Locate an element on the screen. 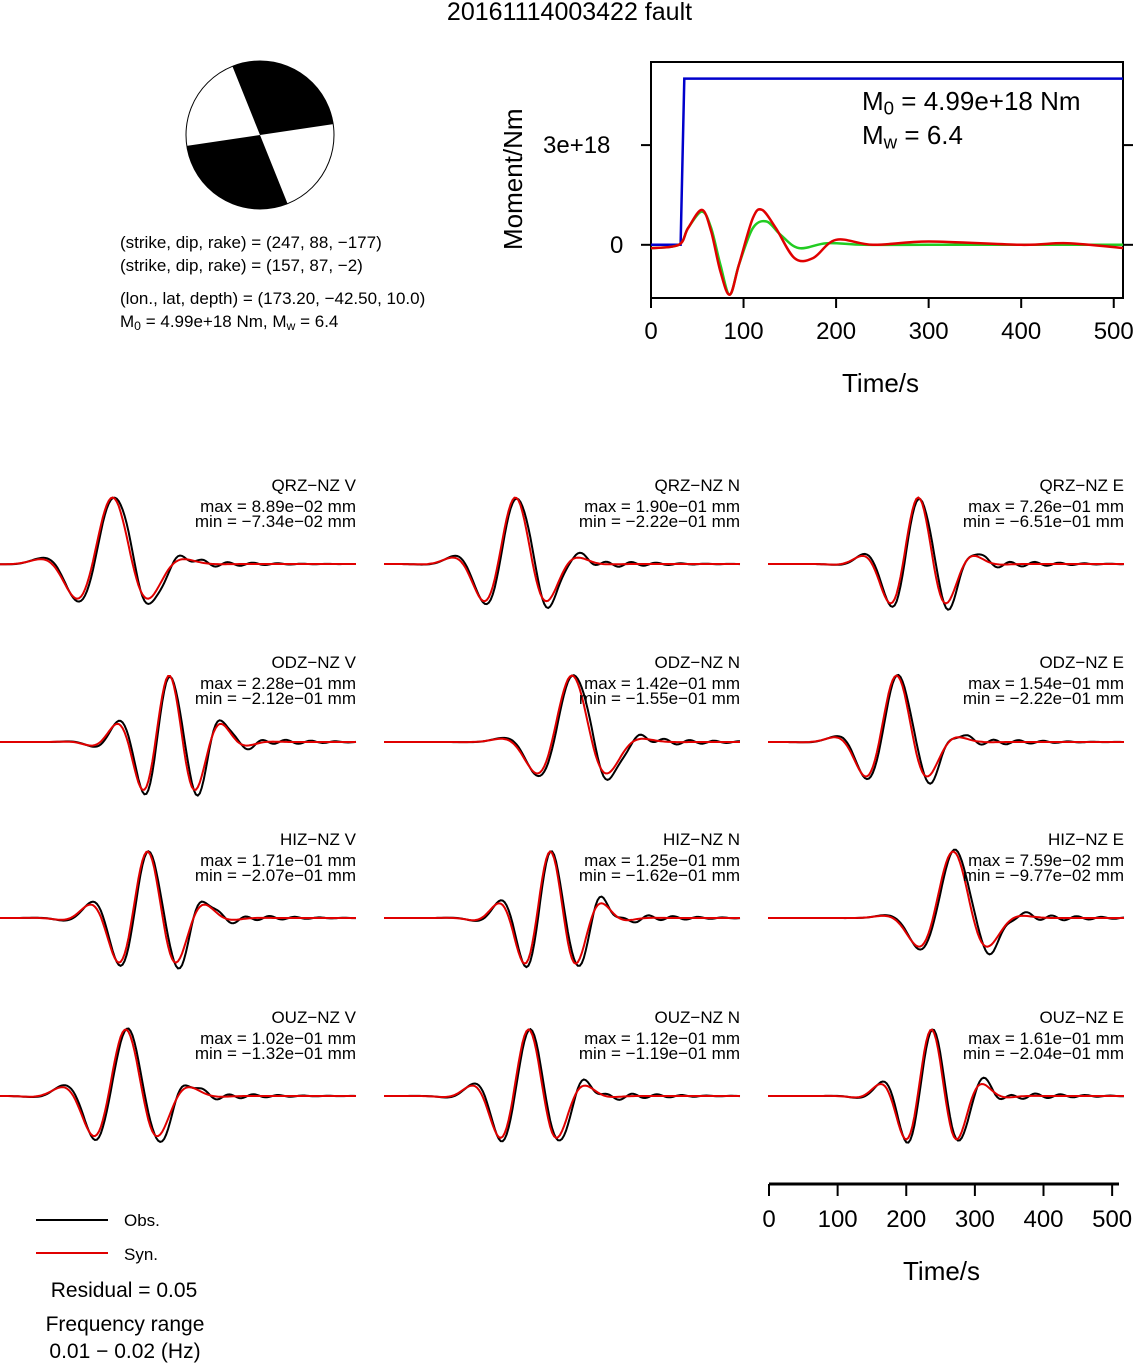  station-label: ODZ−NZ V is located at coordinates (313, 662).